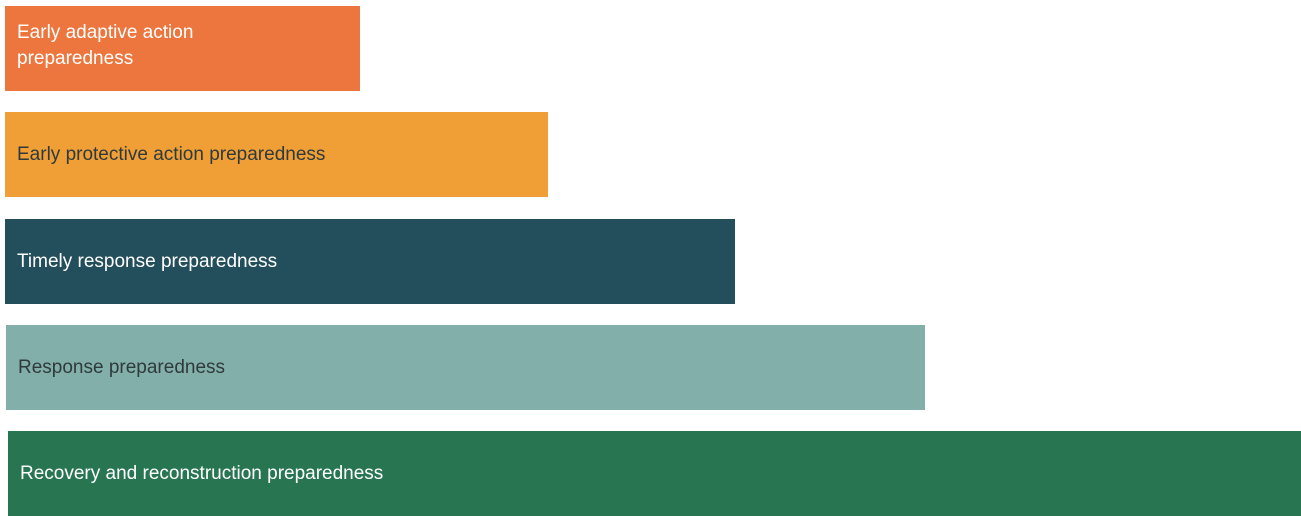  Describe the element at coordinates (465, 367) in the screenshot. I see `bar-response: Response preparedness` at that location.